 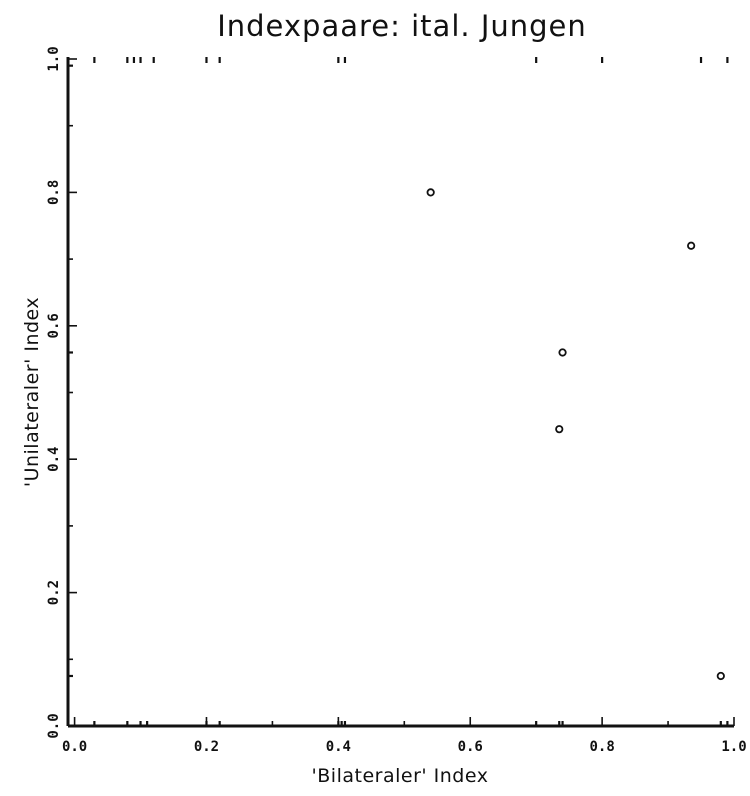 I want to click on y-tick-label: 0.2, so click(x=54, y=592).